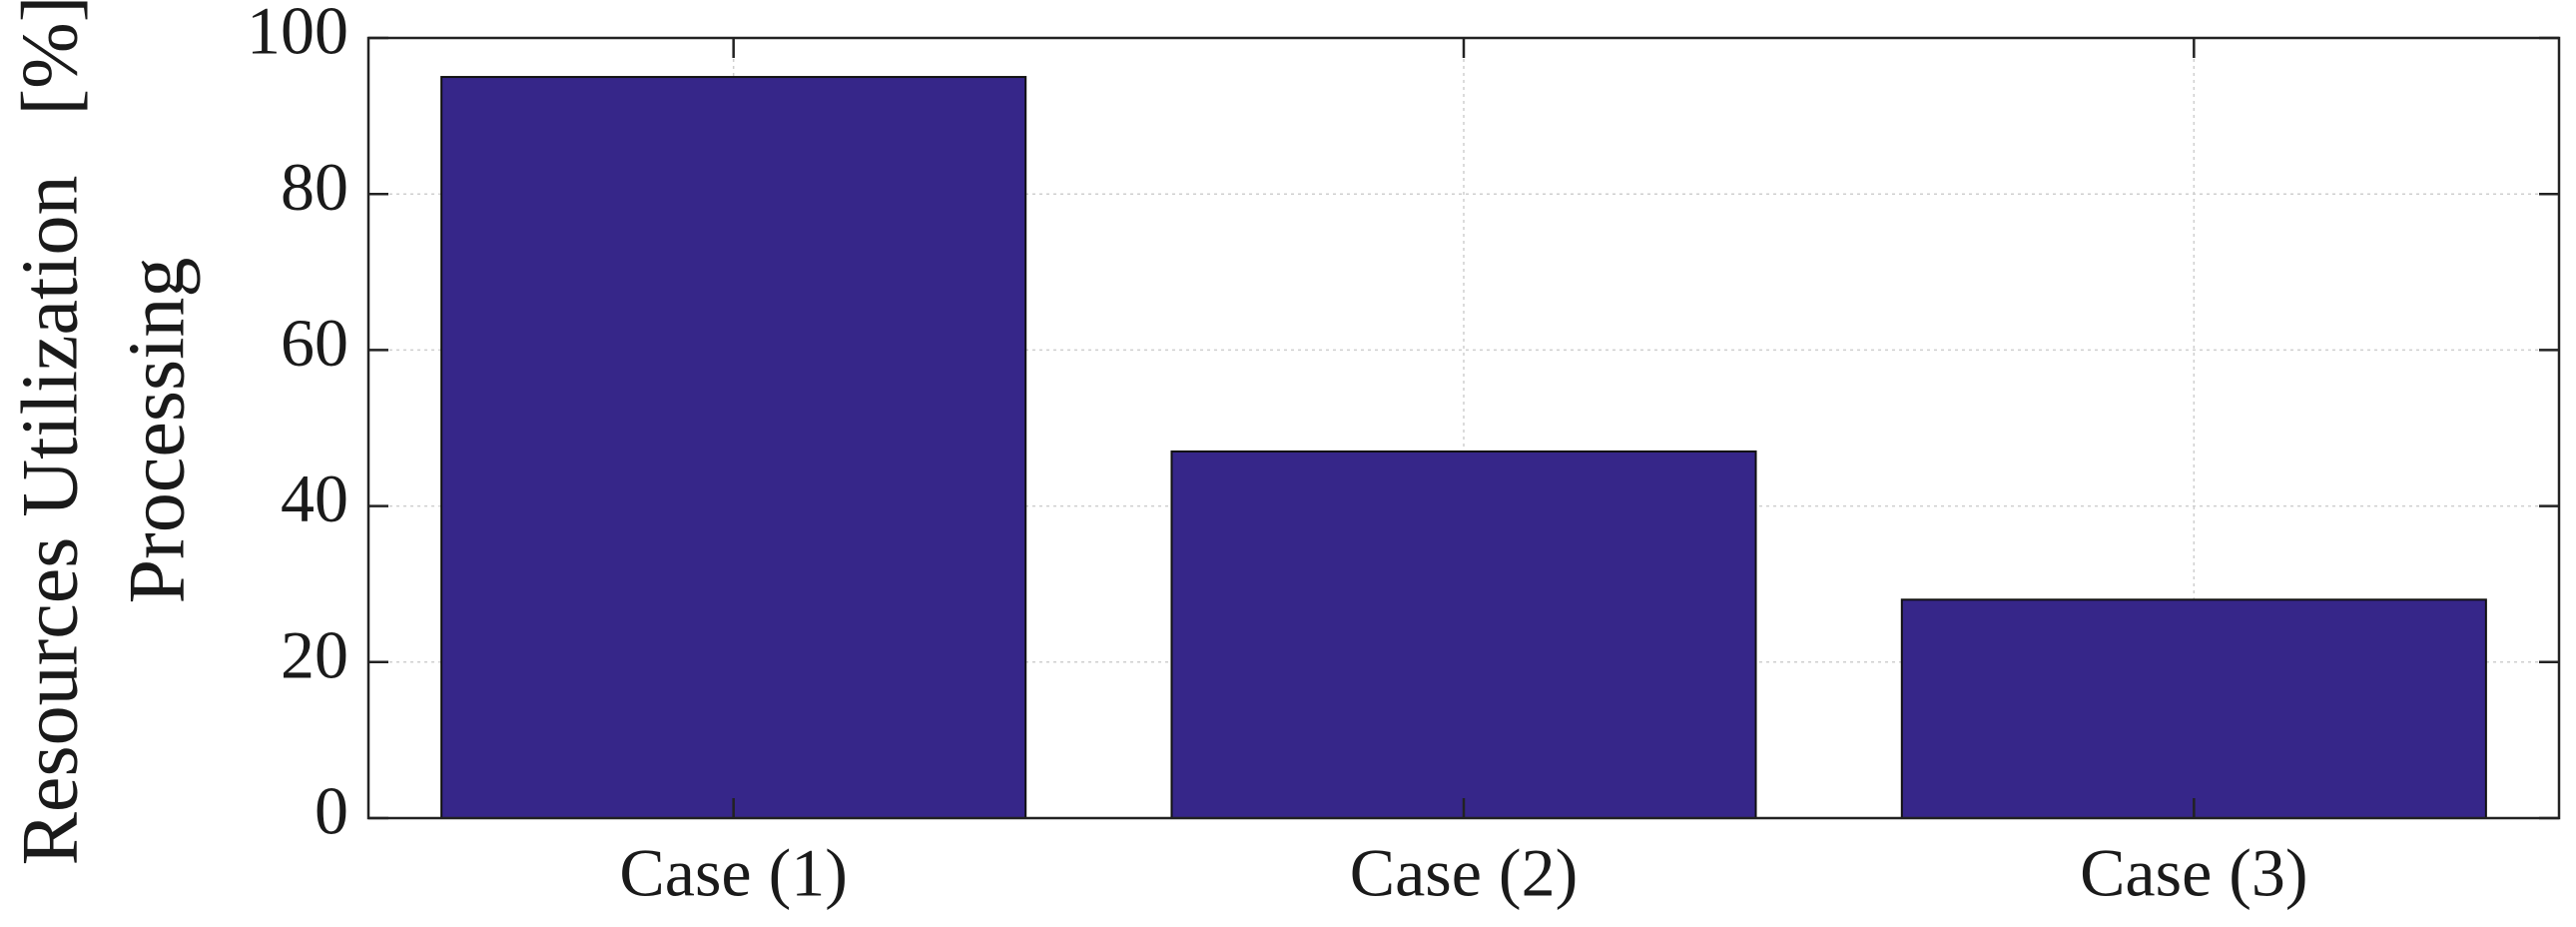 The image size is (2576, 927). Describe the element at coordinates (331, 811) in the screenshot. I see `y-tick-label: 0` at that location.